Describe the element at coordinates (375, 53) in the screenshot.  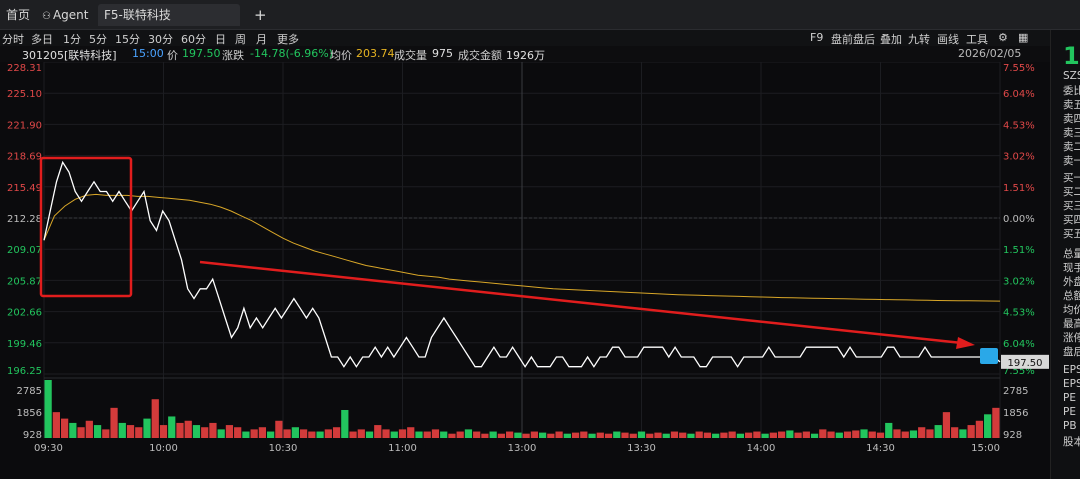
I see `avg-value: 203.74` at that location.